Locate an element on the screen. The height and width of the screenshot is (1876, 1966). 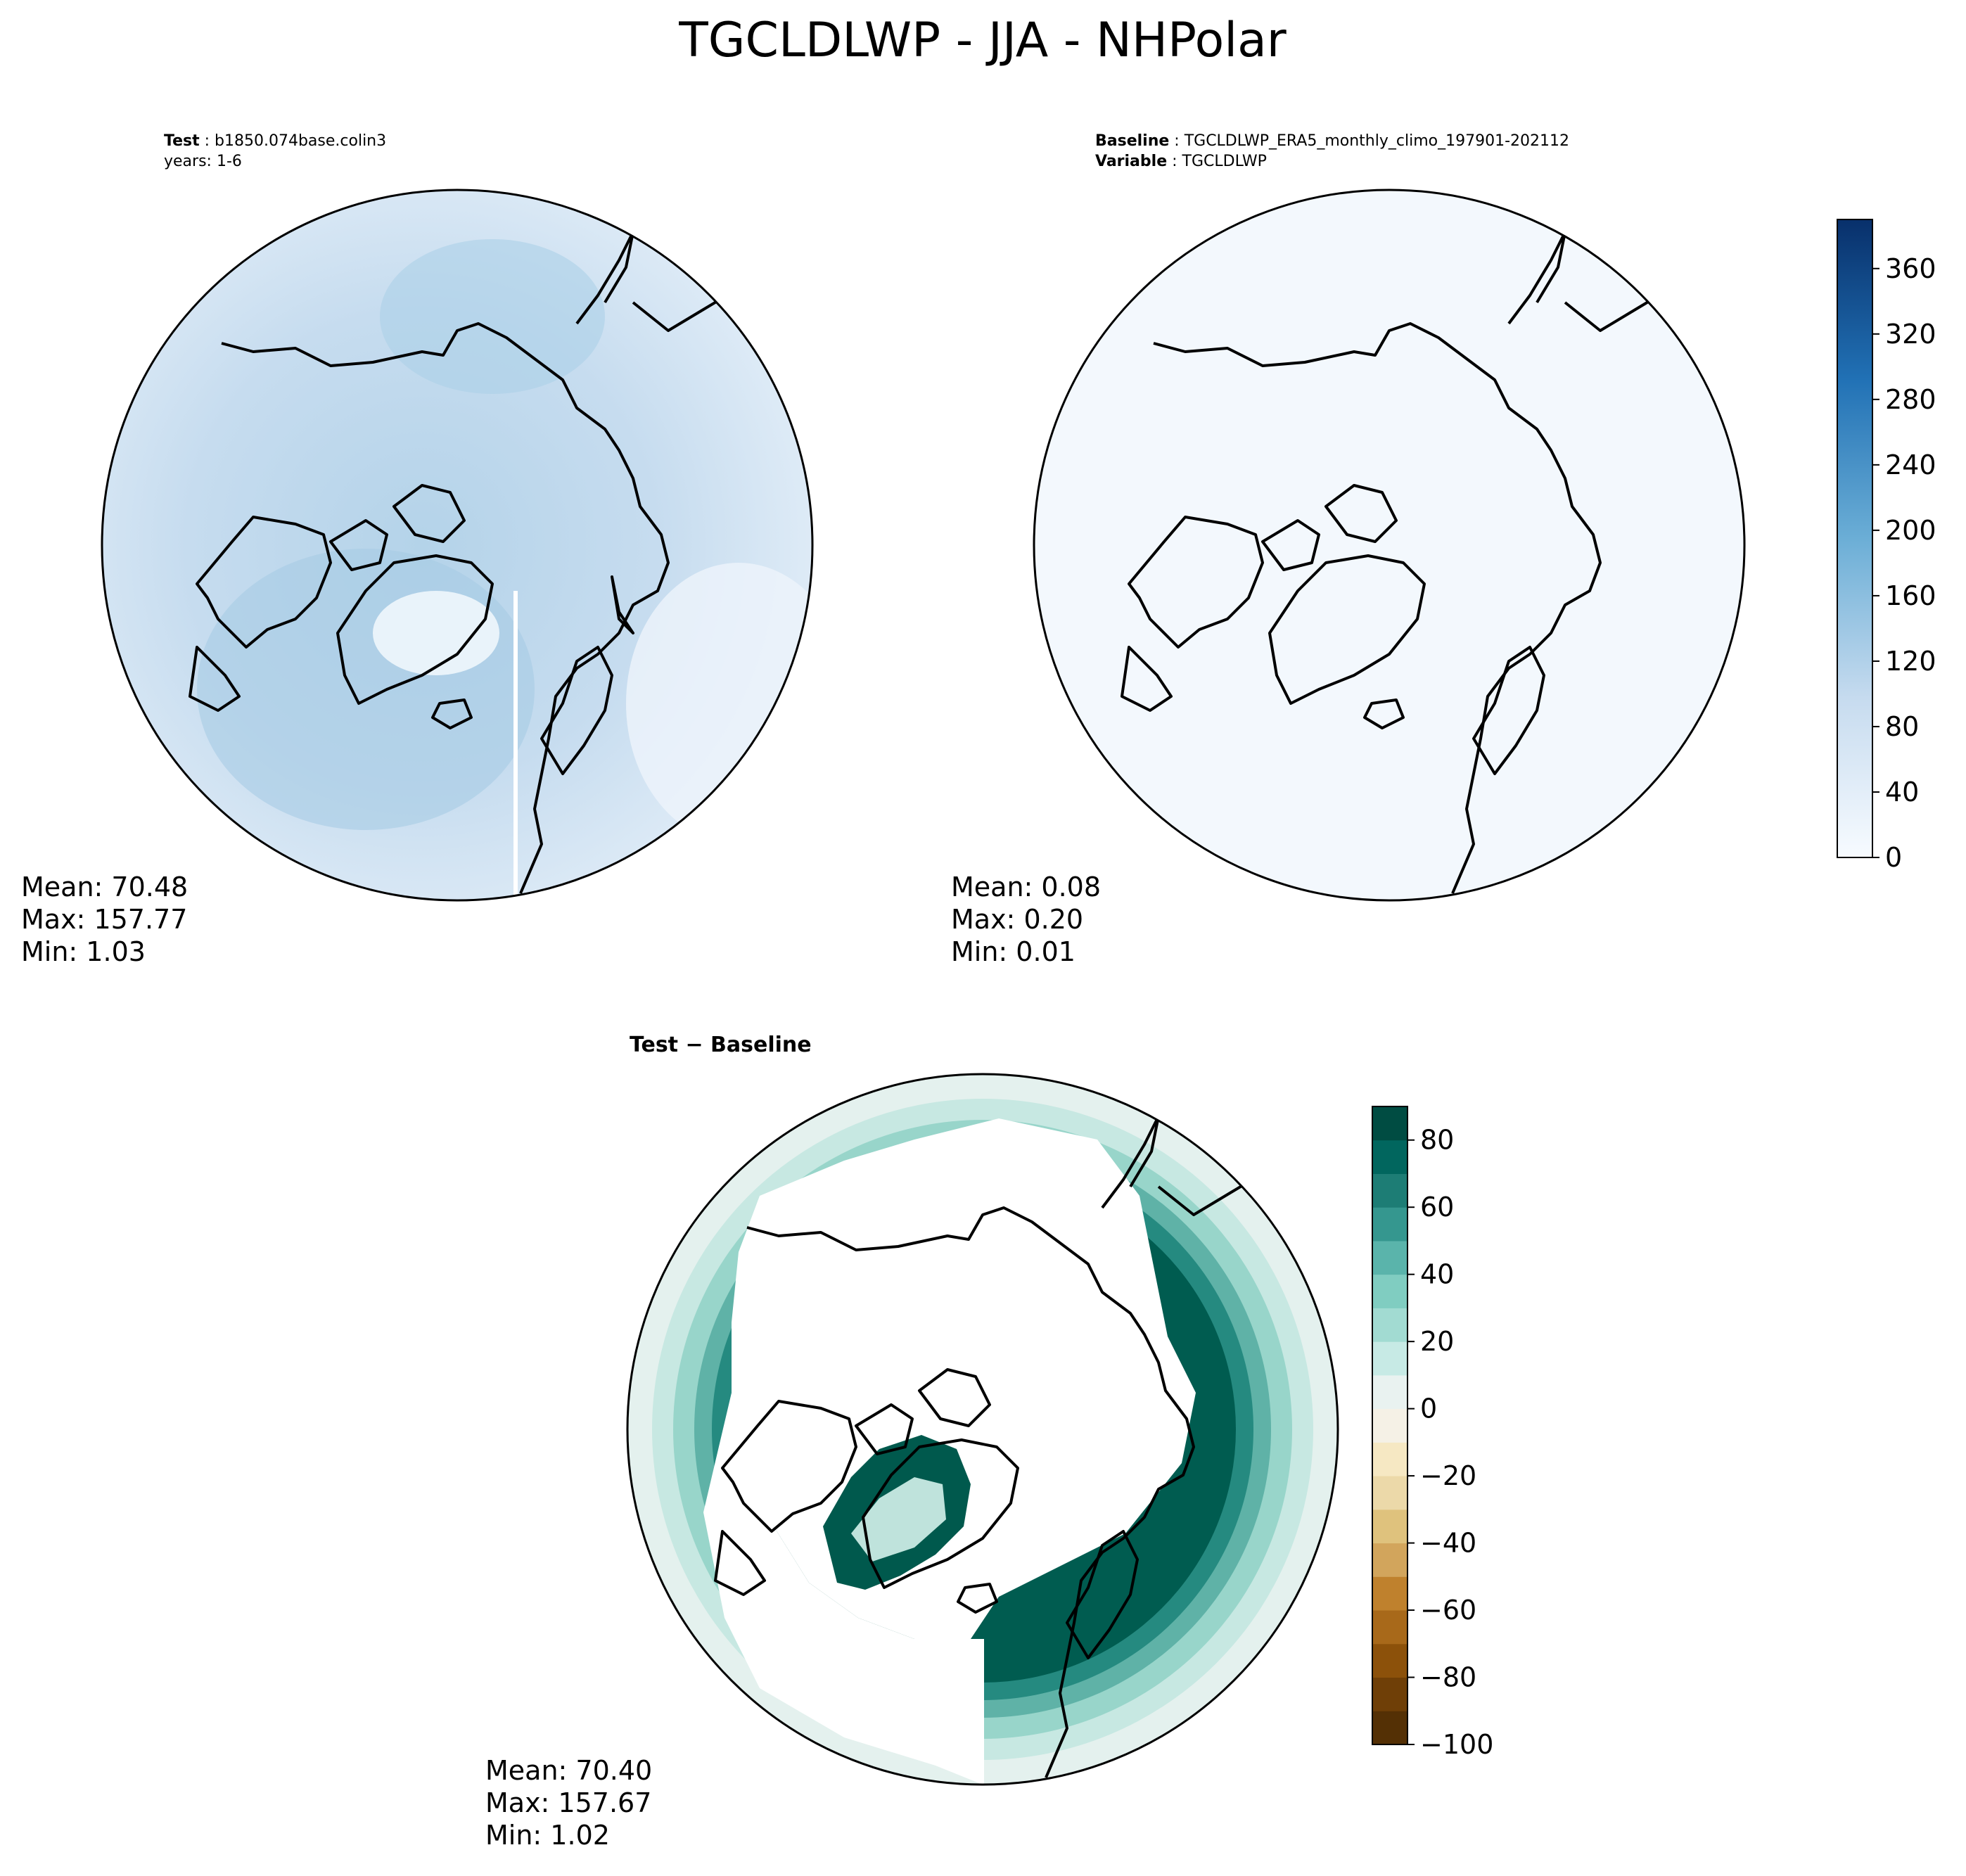
colorbar-brbg-tick-label: 60 is located at coordinates (1437, 1207).